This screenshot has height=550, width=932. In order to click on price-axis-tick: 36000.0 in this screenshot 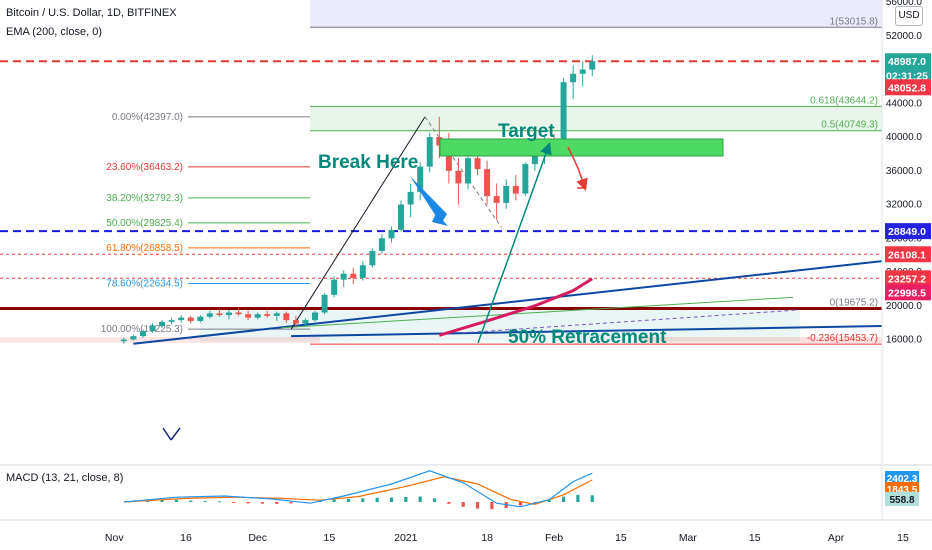, I will do `click(904, 171)`.